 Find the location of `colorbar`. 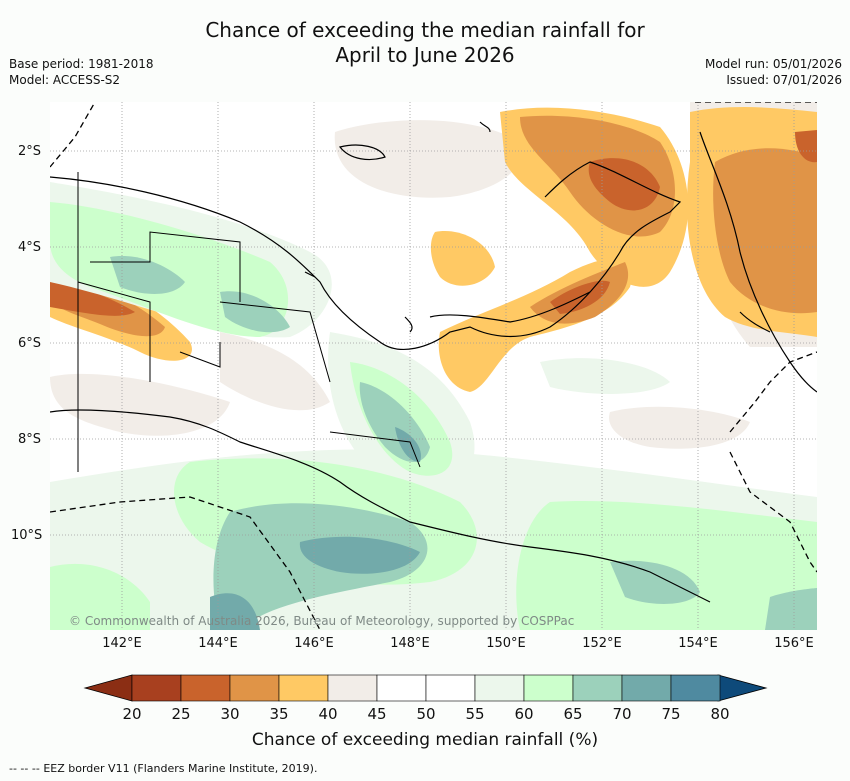

colorbar is located at coordinates (425, 688).